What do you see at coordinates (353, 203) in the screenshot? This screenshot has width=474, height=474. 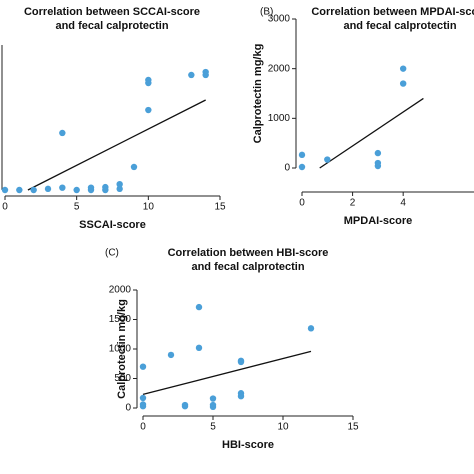 I see `x-tick-label: 2` at bounding box center [353, 203].